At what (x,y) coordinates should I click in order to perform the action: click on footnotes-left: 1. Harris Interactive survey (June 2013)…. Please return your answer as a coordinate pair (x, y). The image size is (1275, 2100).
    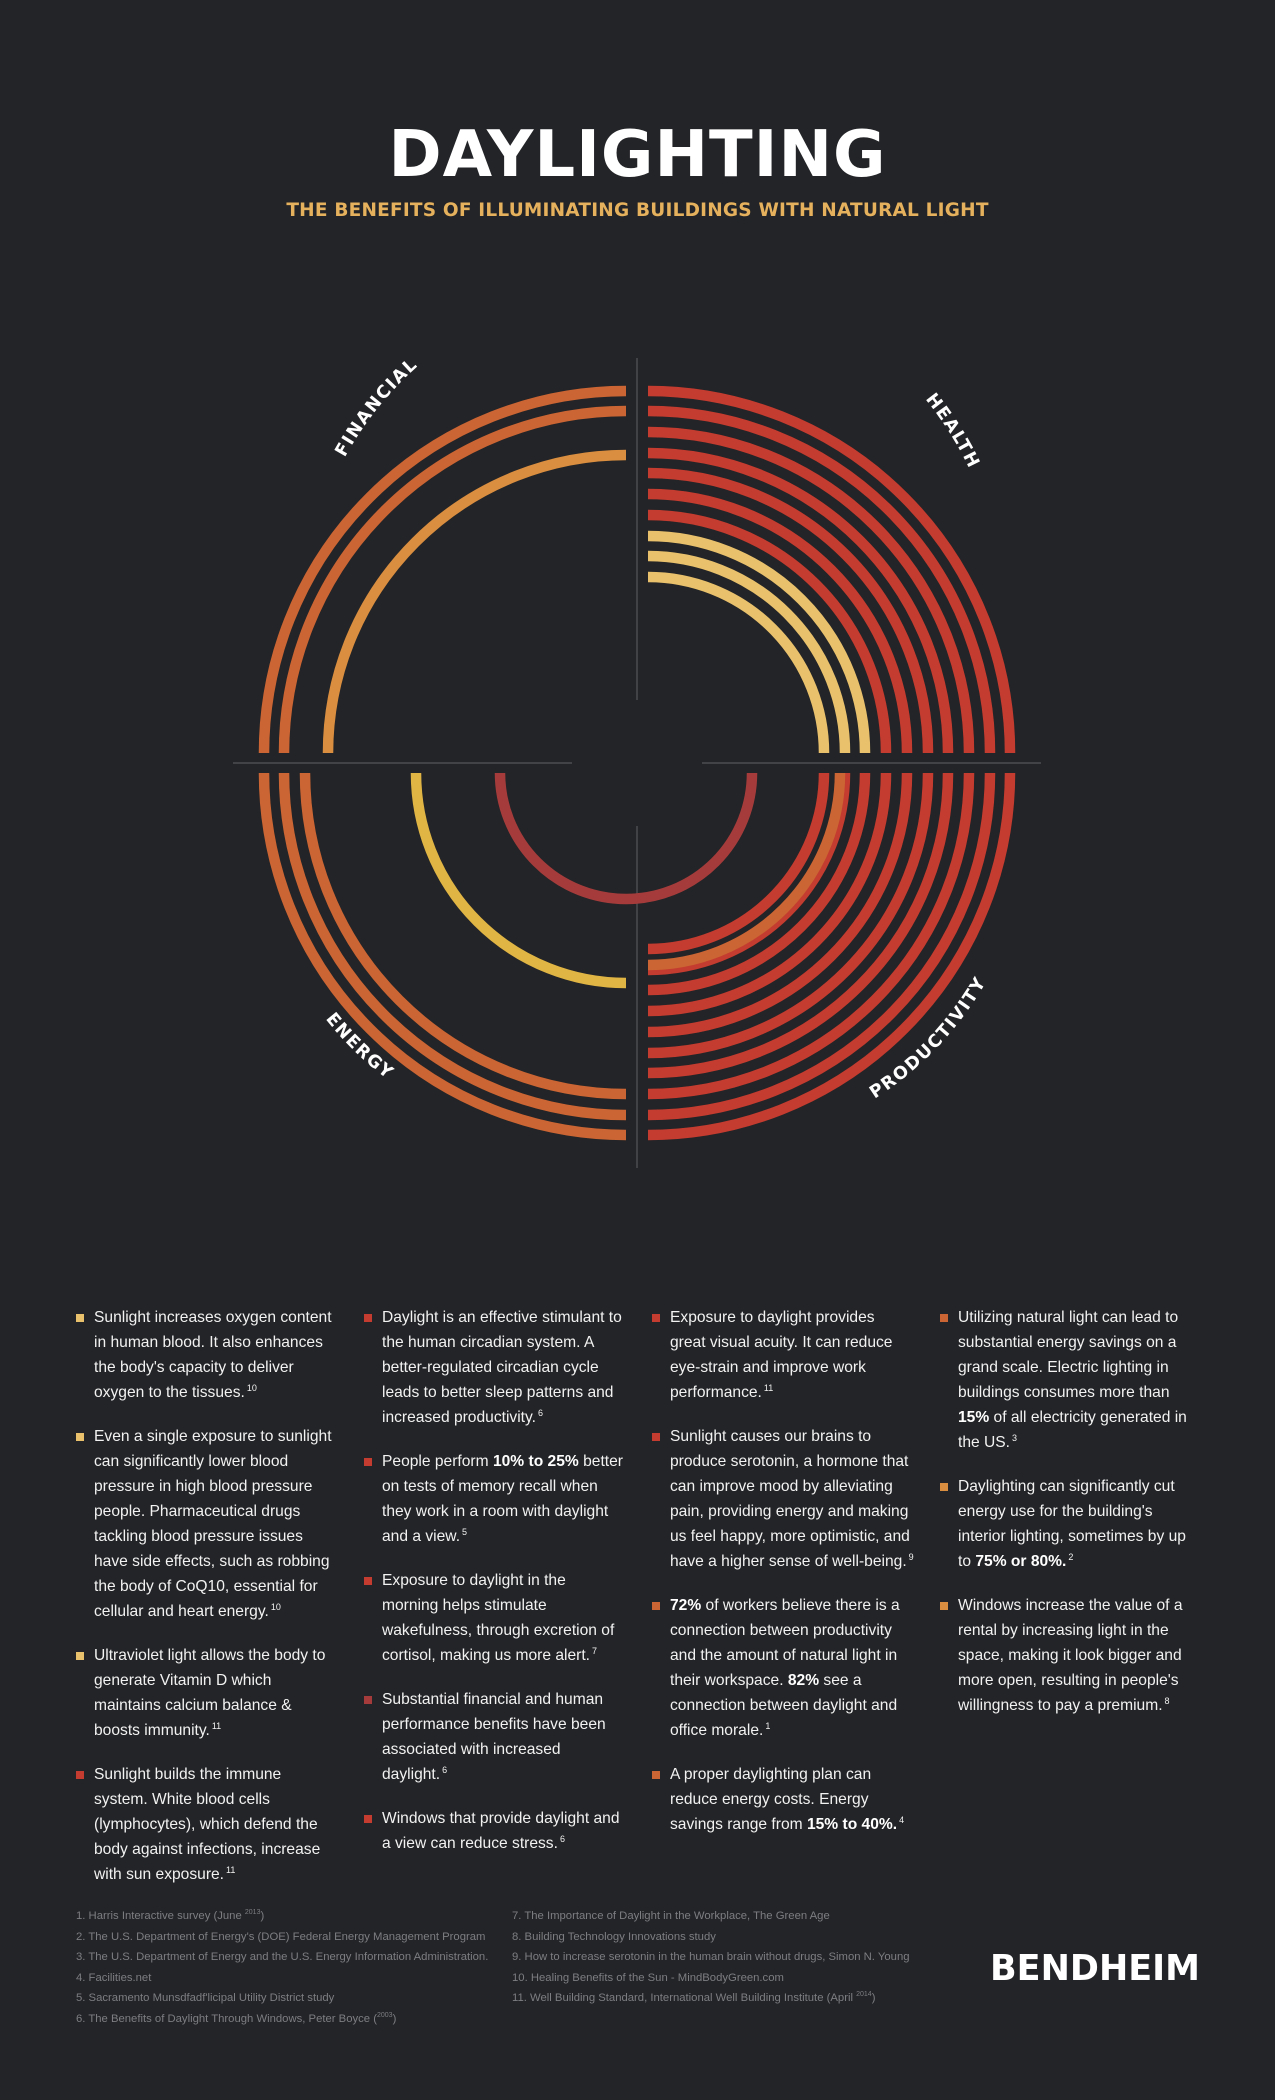
    Looking at the image, I should click on (282, 1967).